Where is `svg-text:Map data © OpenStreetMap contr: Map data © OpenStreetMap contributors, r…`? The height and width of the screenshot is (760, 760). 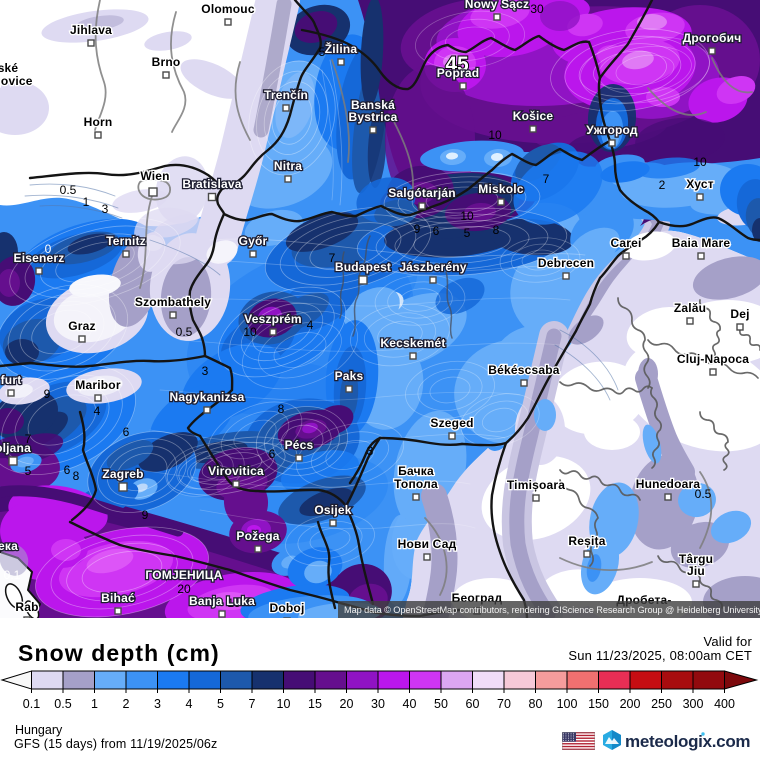 svg-text:Map data © OpenStreetMap contr: Map data © OpenStreetMap contributors, r… is located at coordinates (552, 610).